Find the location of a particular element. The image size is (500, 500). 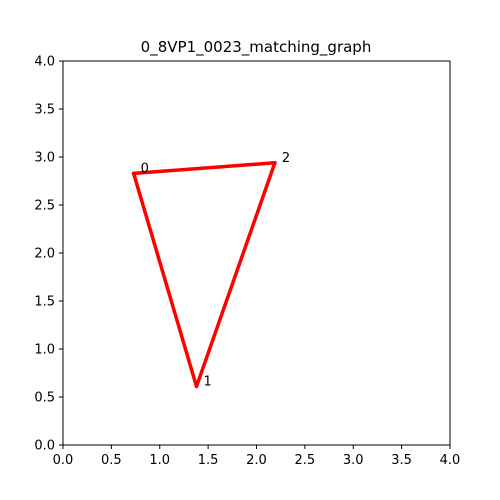

x-tick-label: 1.0 is located at coordinates (159, 460).